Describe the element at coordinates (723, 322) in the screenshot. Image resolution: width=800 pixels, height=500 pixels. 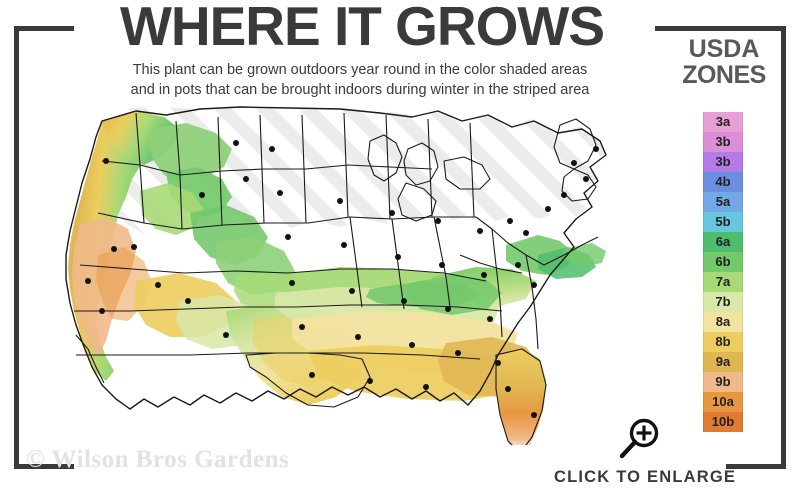
I see `zone-swatch-8a-10: 8a` at that location.